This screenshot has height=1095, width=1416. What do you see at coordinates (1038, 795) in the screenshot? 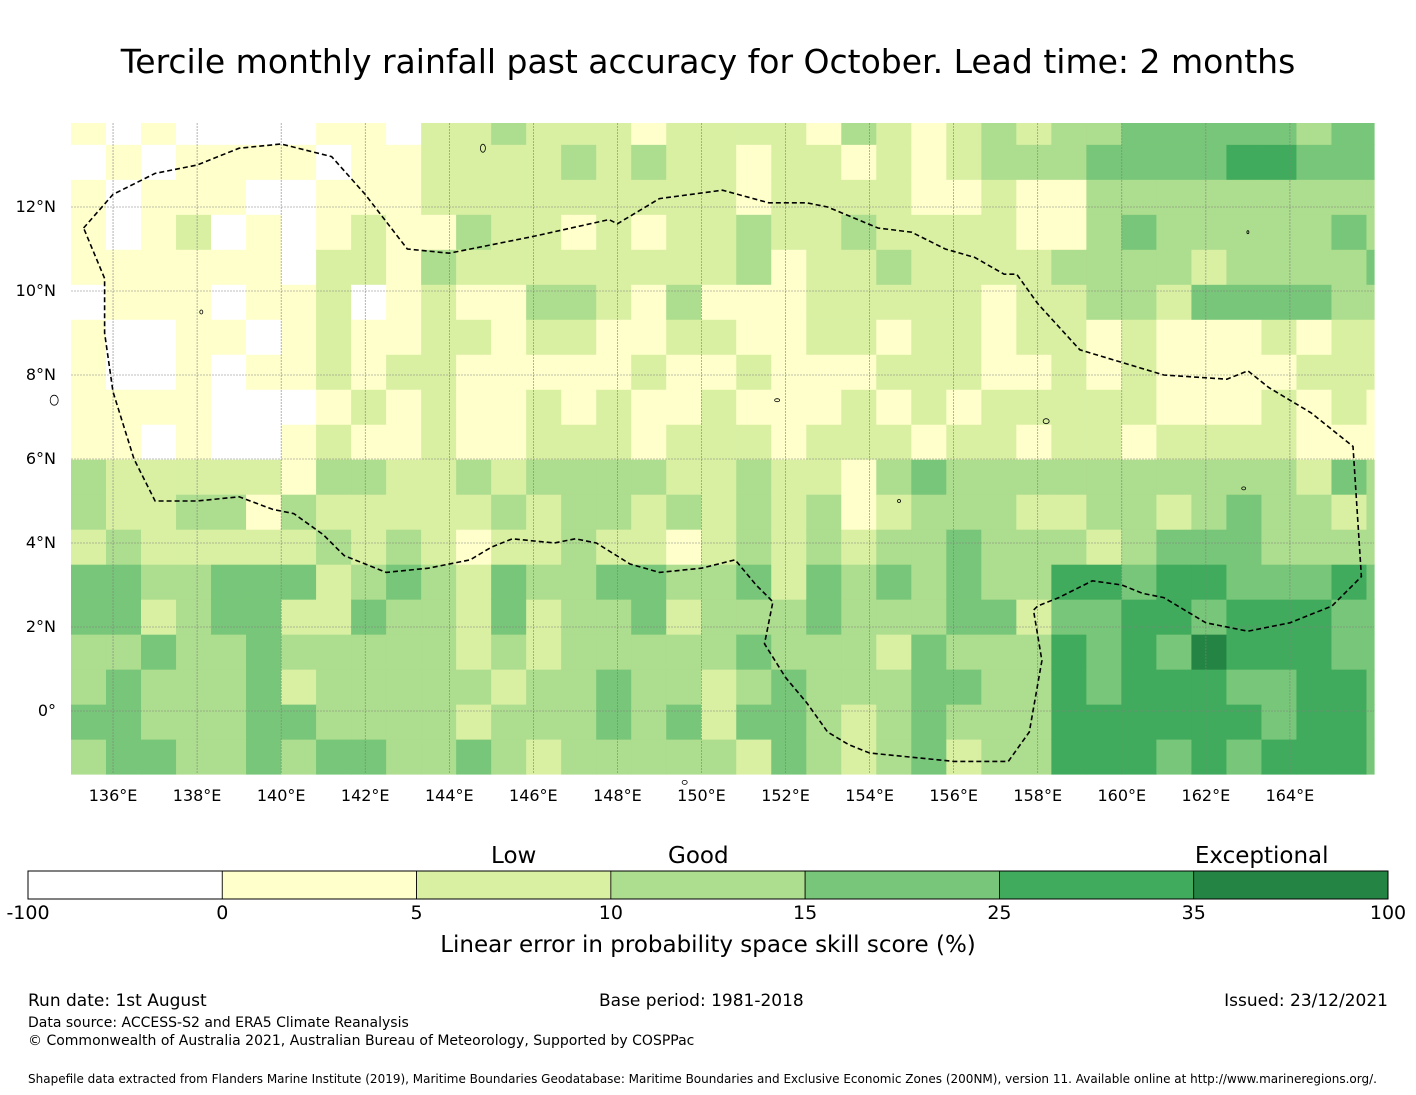
I see `longitude-tick-label: 158°E` at bounding box center [1038, 795].